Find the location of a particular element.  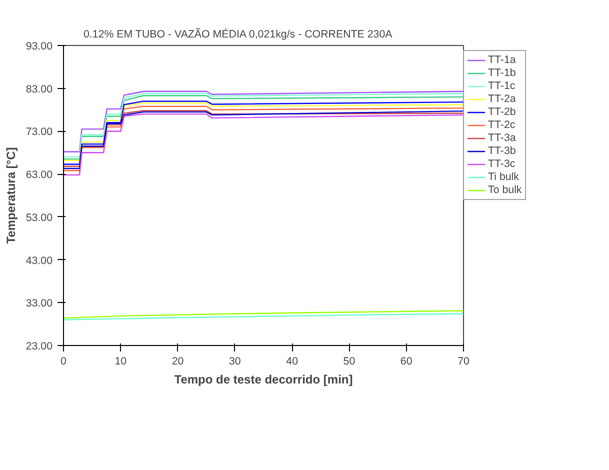

y-axis-title: Temperatura [°C] is located at coordinates (11, 195).